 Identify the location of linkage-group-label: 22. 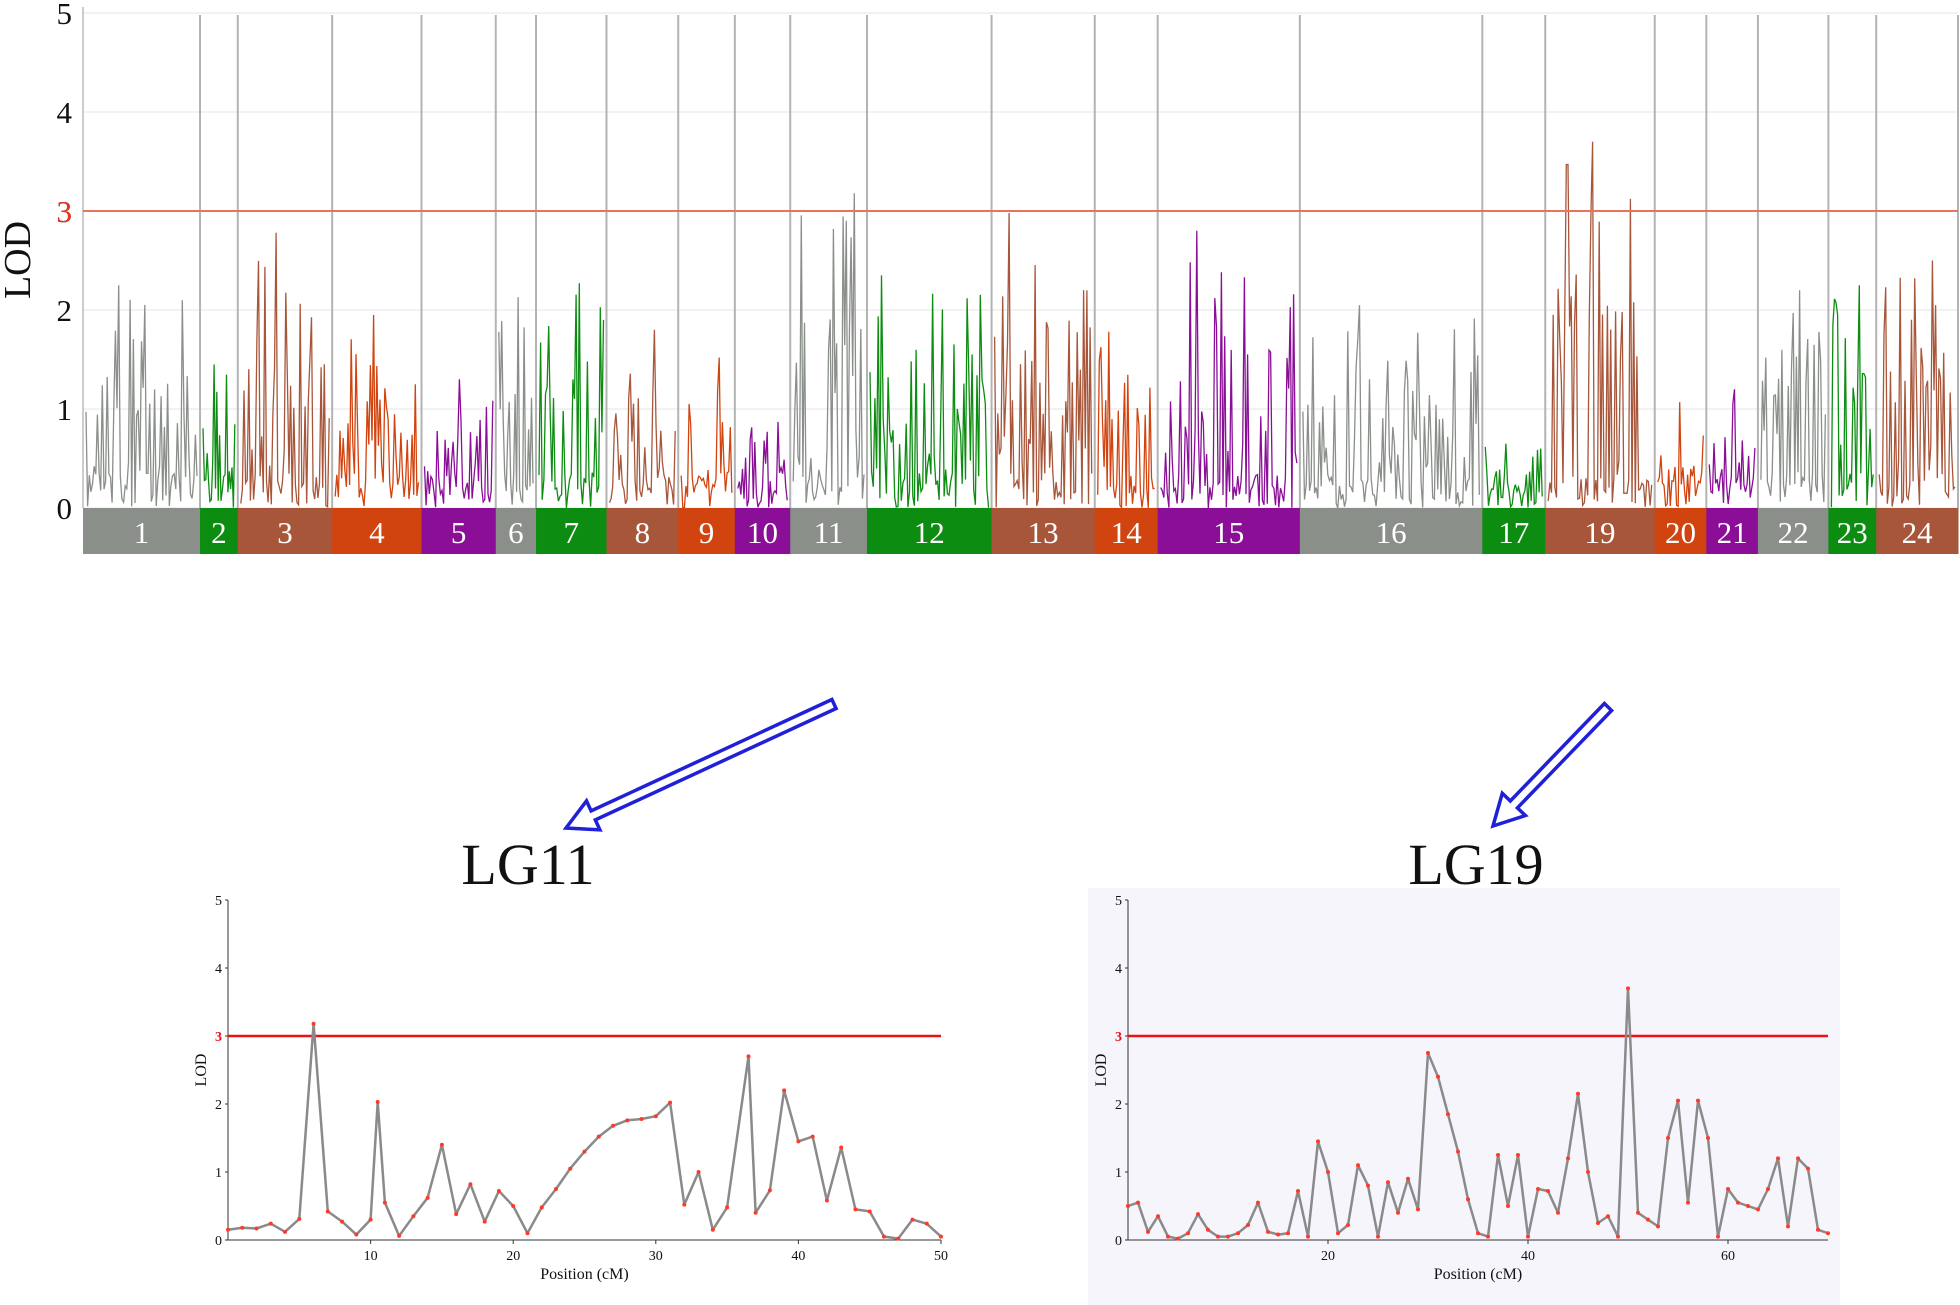
(1793, 532).